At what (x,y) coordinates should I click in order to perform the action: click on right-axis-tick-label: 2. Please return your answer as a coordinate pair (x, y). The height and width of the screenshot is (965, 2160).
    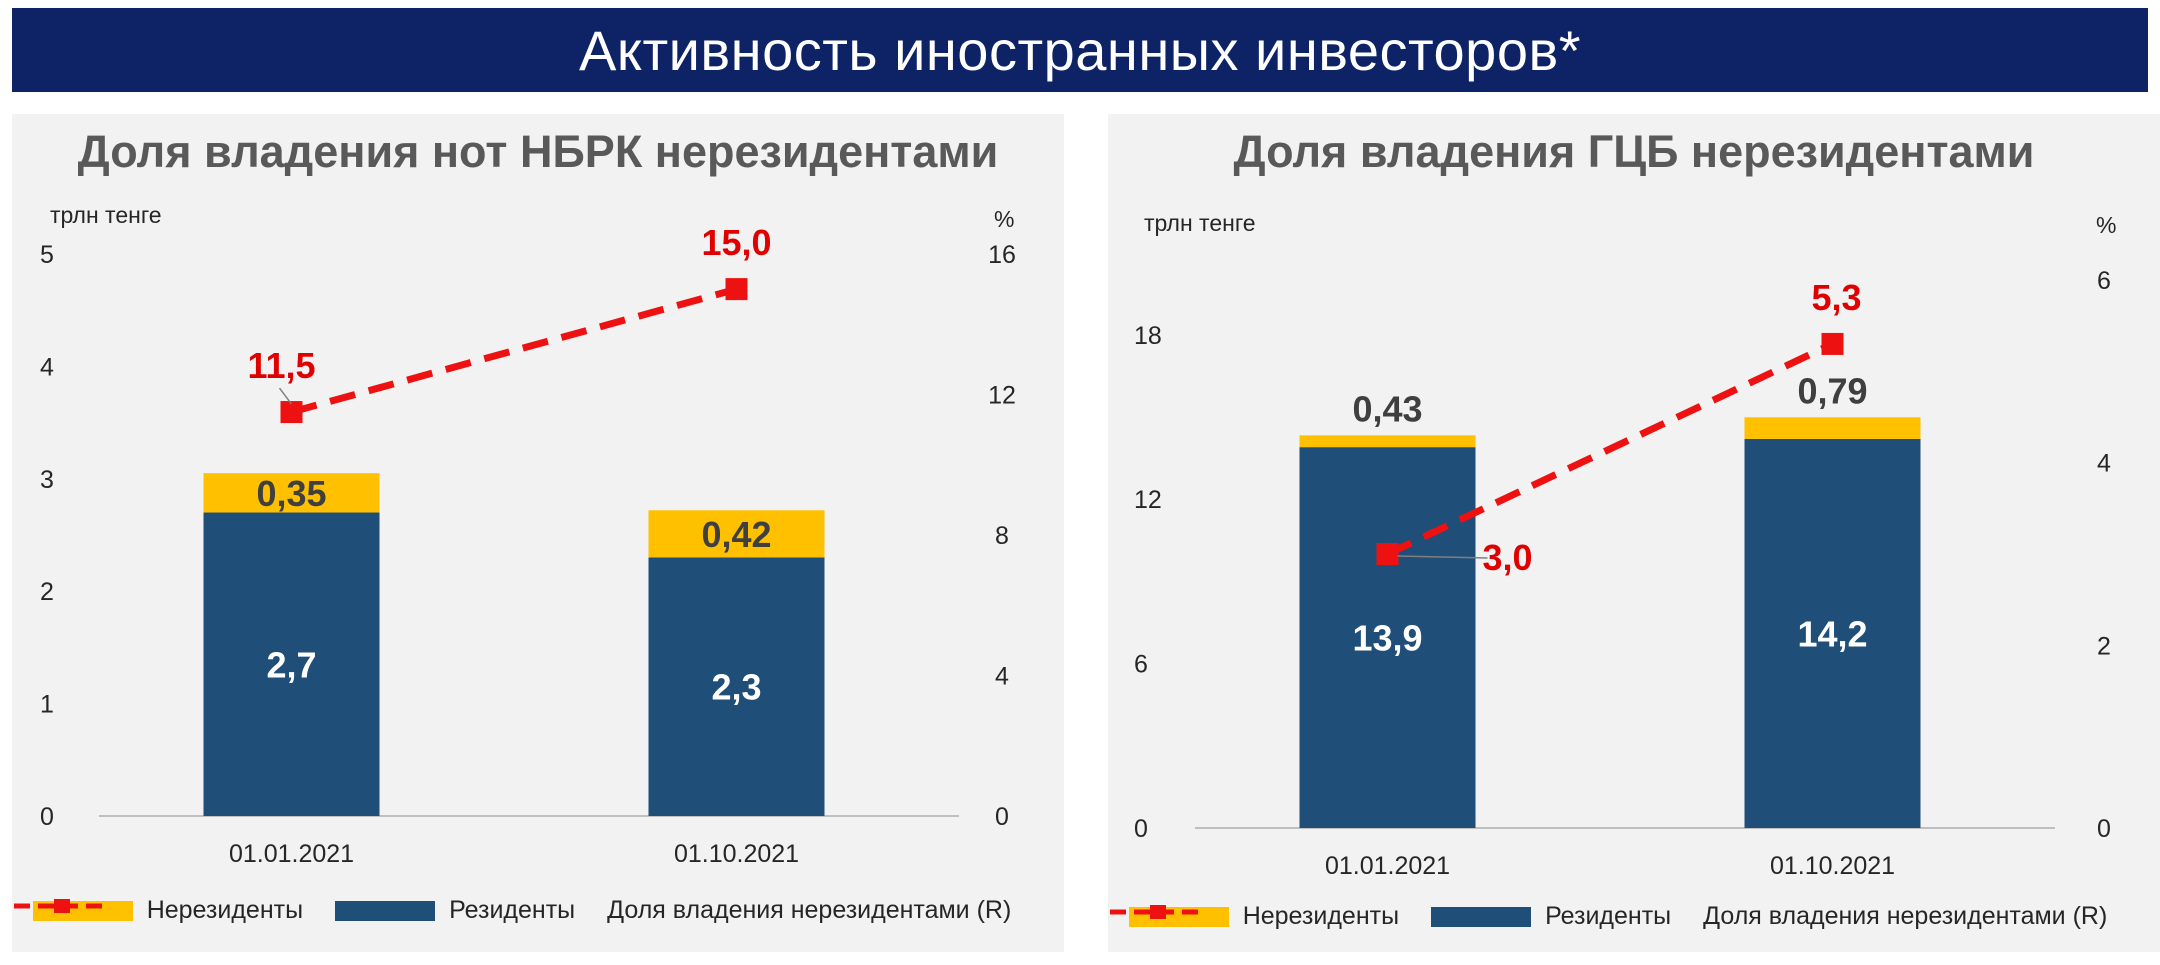
    Looking at the image, I should click on (2104, 646).